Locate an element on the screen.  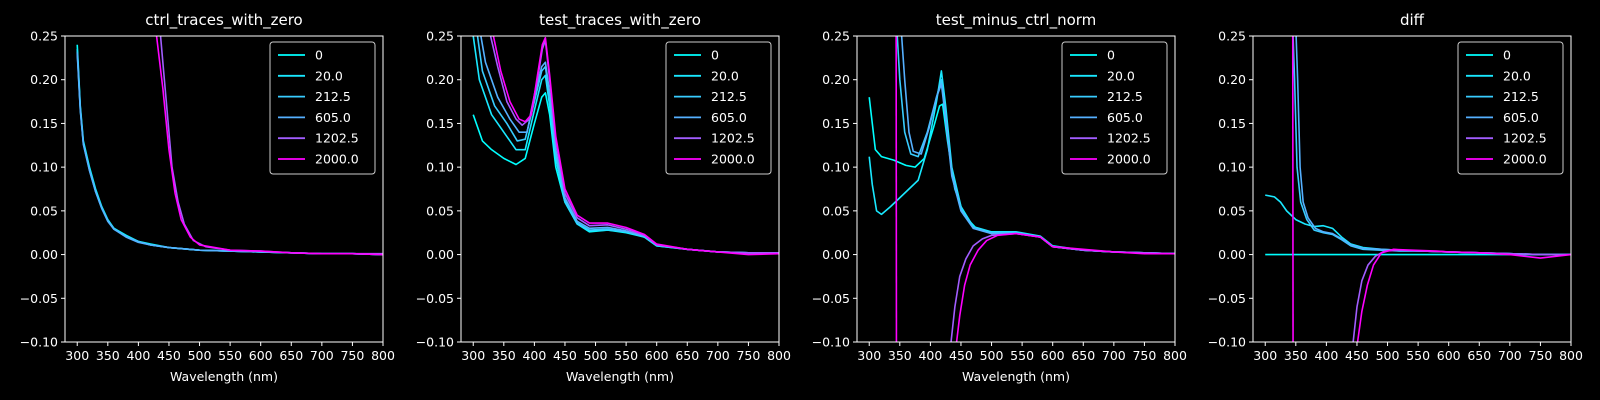
legend-label: 605.0 is located at coordinates (333, 117).